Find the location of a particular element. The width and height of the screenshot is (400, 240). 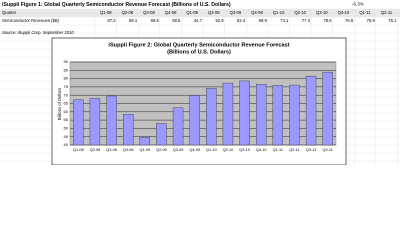

y-tick-label: 90 is located at coordinates (66, 61).